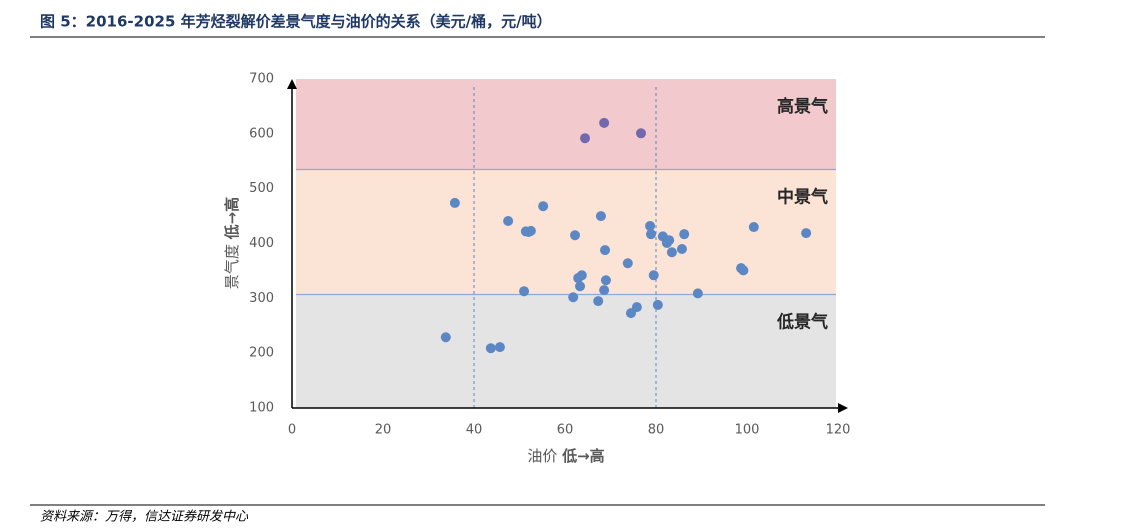 This screenshot has width=1137, height=531. Describe the element at coordinates (261, 298) in the screenshot. I see `y-tick-label: 300` at that location.